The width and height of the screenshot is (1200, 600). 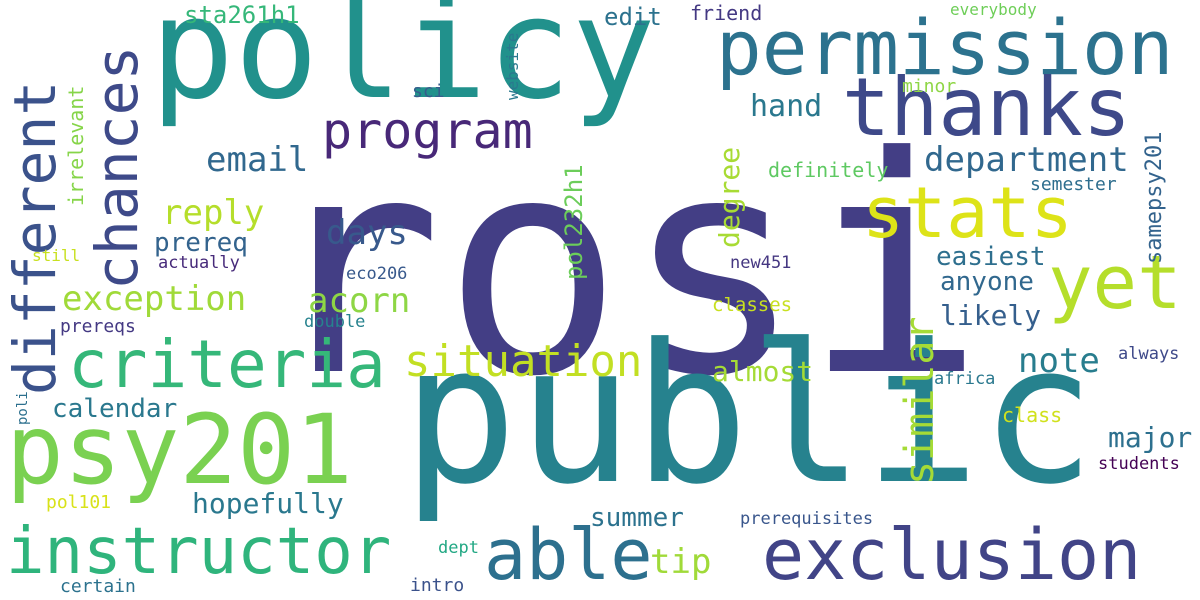 What do you see at coordinates (763, 371) in the screenshot?
I see `word-almost: almost` at bounding box center [763, 371].